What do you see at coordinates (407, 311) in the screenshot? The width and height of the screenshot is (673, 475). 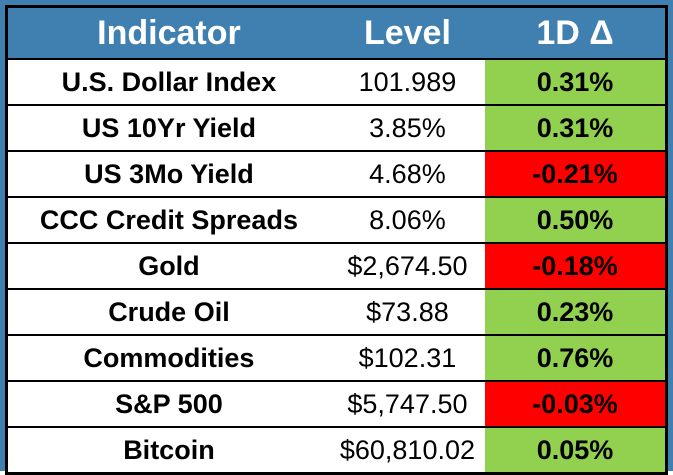 I see `level-cell: $73.88` at bounding box center [407, 311].